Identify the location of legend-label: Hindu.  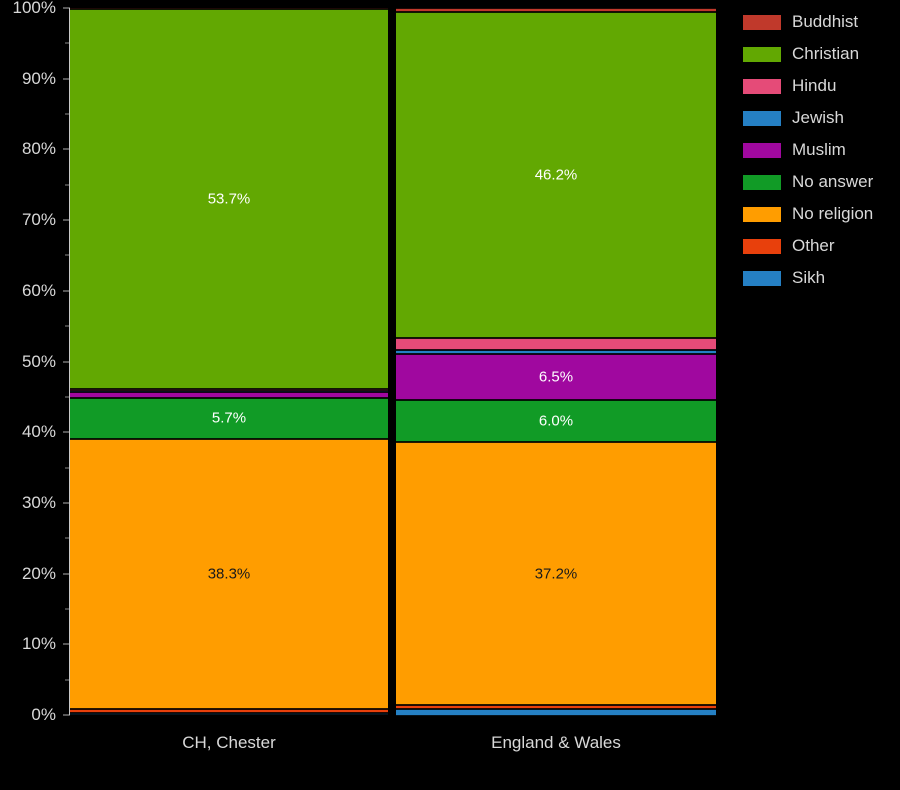
(814, 85).